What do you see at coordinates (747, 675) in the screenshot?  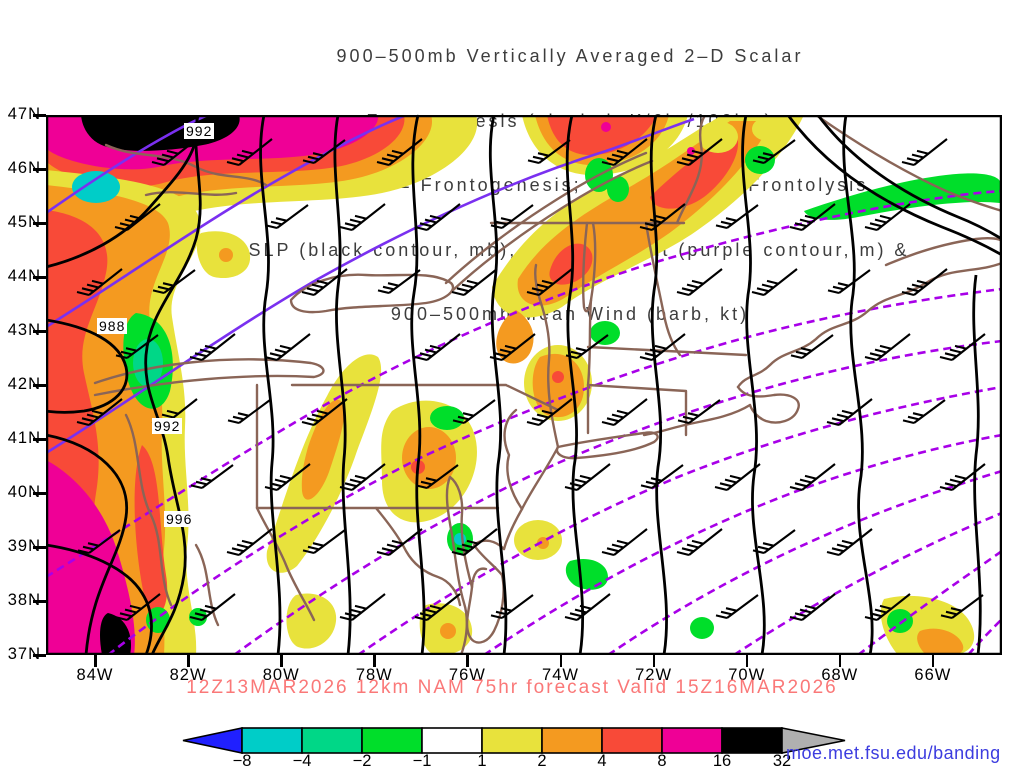 I see `lon-axis-label: 70W` at bounding box center [747, 675].